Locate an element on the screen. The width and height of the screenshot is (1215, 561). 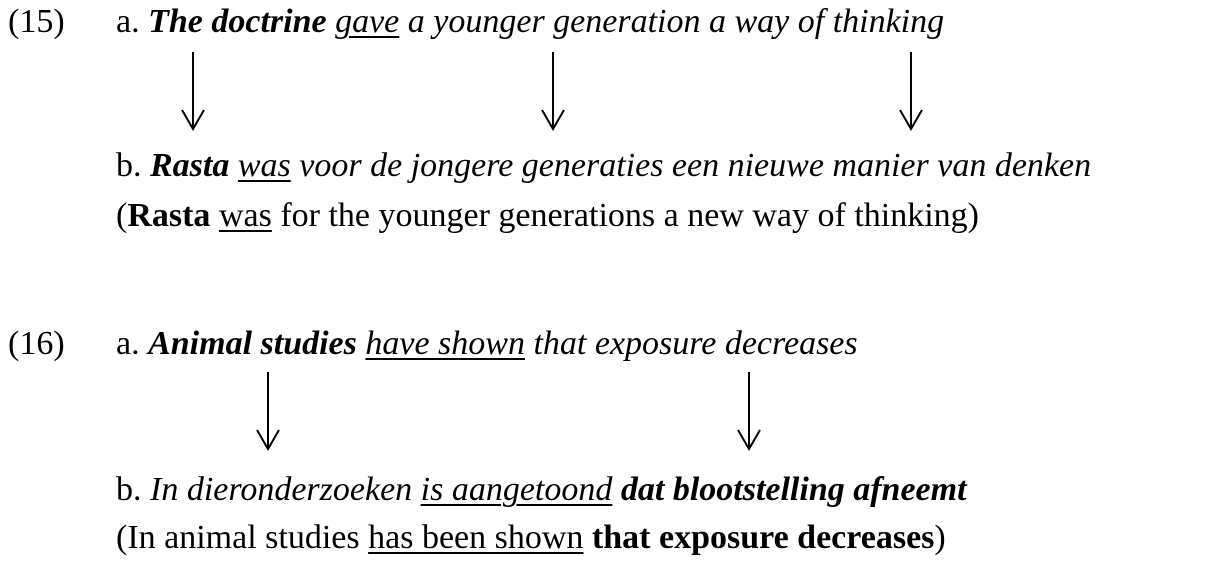
example-16b-clause: dat blootstelling afneemt is located at coordinates (789, 489).